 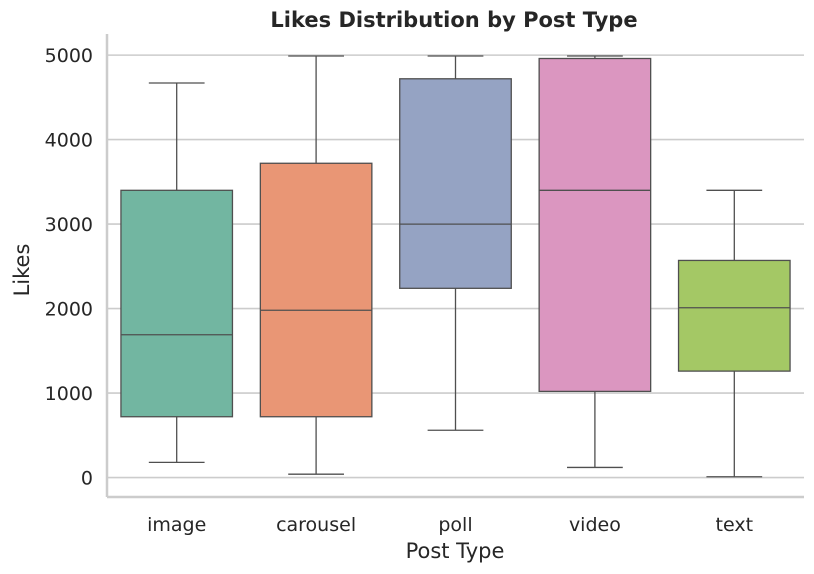 What do you see at coordinates (22, 270) in the screenshot?
I see `y-axis-label: Likes` at bounding box center [22, 270].